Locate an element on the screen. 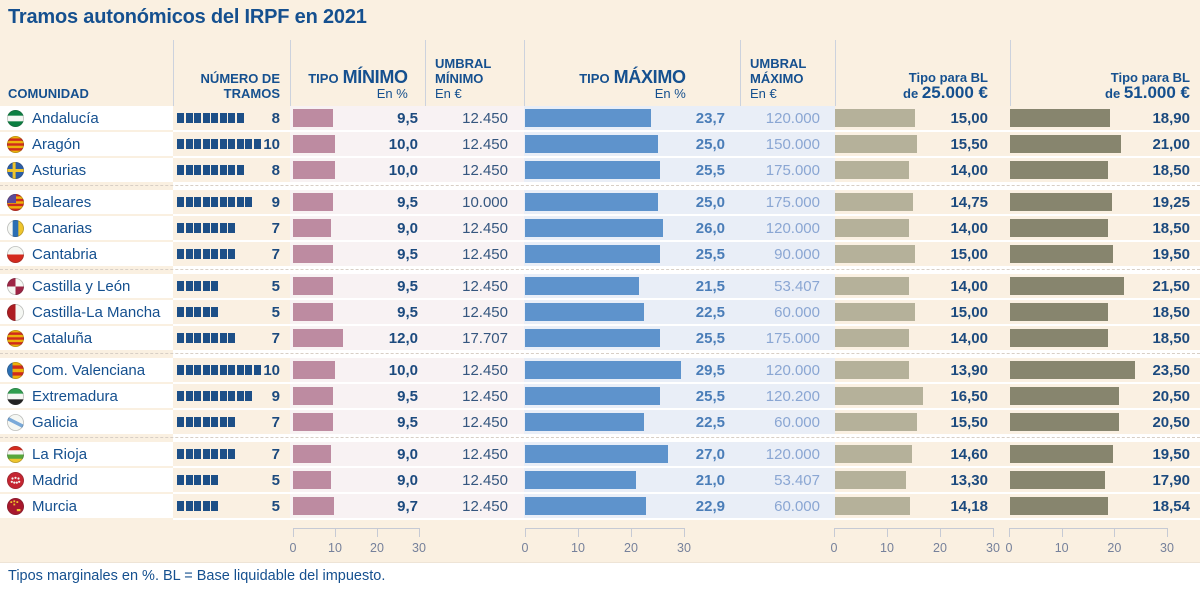  tipo-maximo-cell: 23,7 is located at coordinates (632, 118).